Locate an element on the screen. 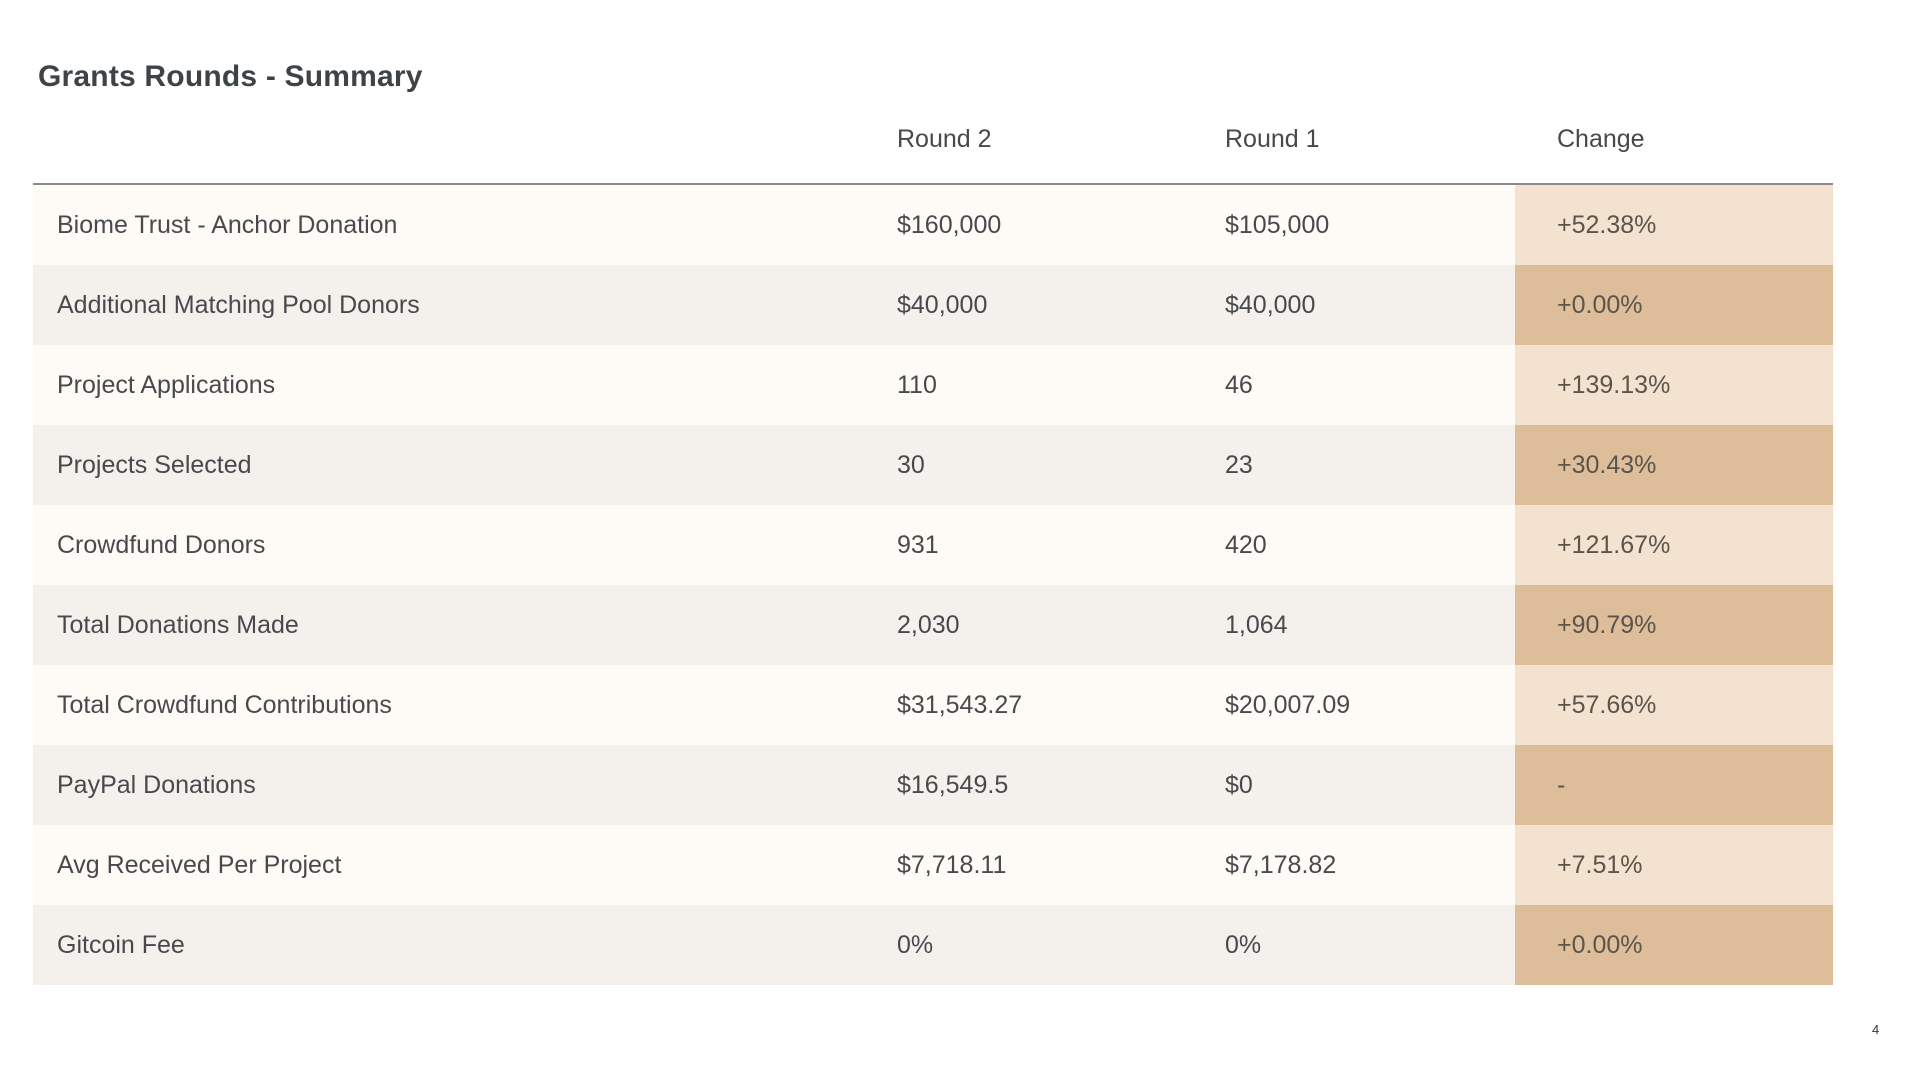 This screenshot has height=1080, width=1920. table-row: PayPal Donations $16,549.5 $0 - is located at coordinates (933, 785).